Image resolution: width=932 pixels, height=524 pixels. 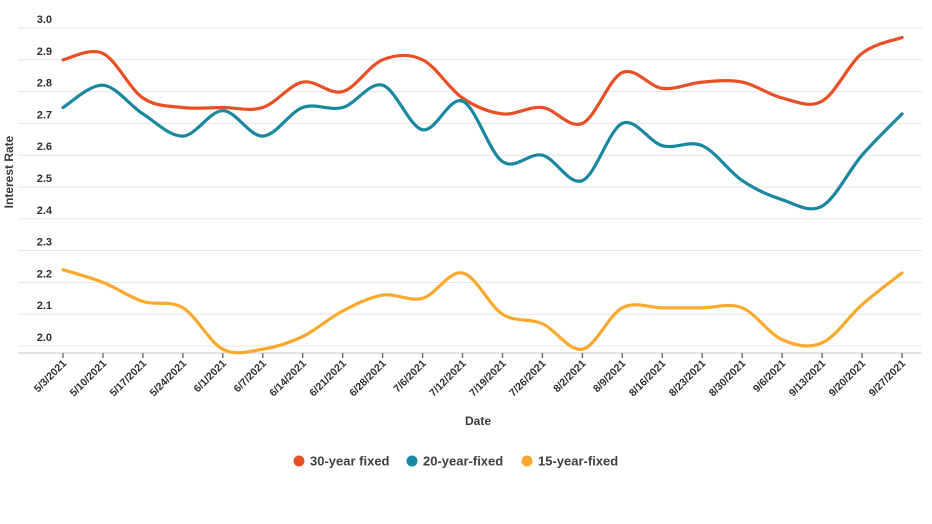 What do you see at coordinates (44, 274) in the screenshot?
I see `y-tick-label: 2.2` at bounding box center [44, 274].